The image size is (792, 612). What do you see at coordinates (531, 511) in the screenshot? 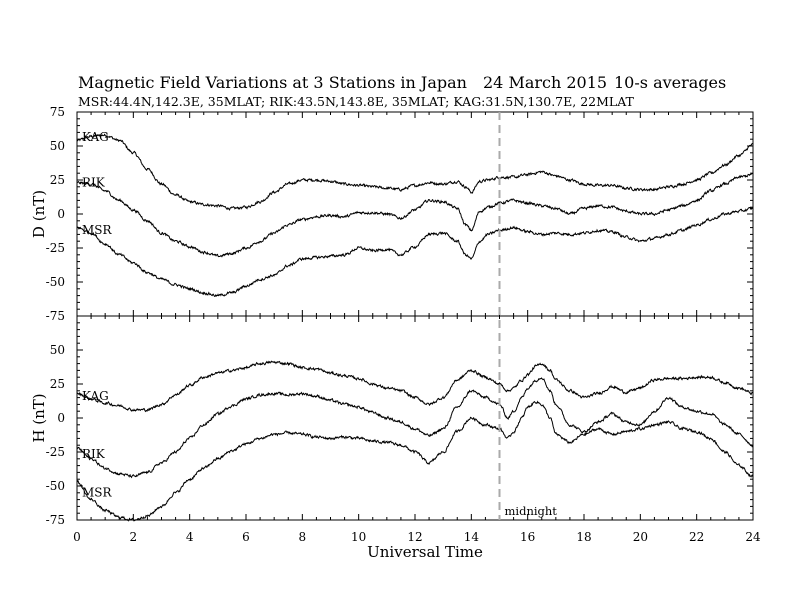
I see `midnight-label: midnight` at bounding box center [531, 511].